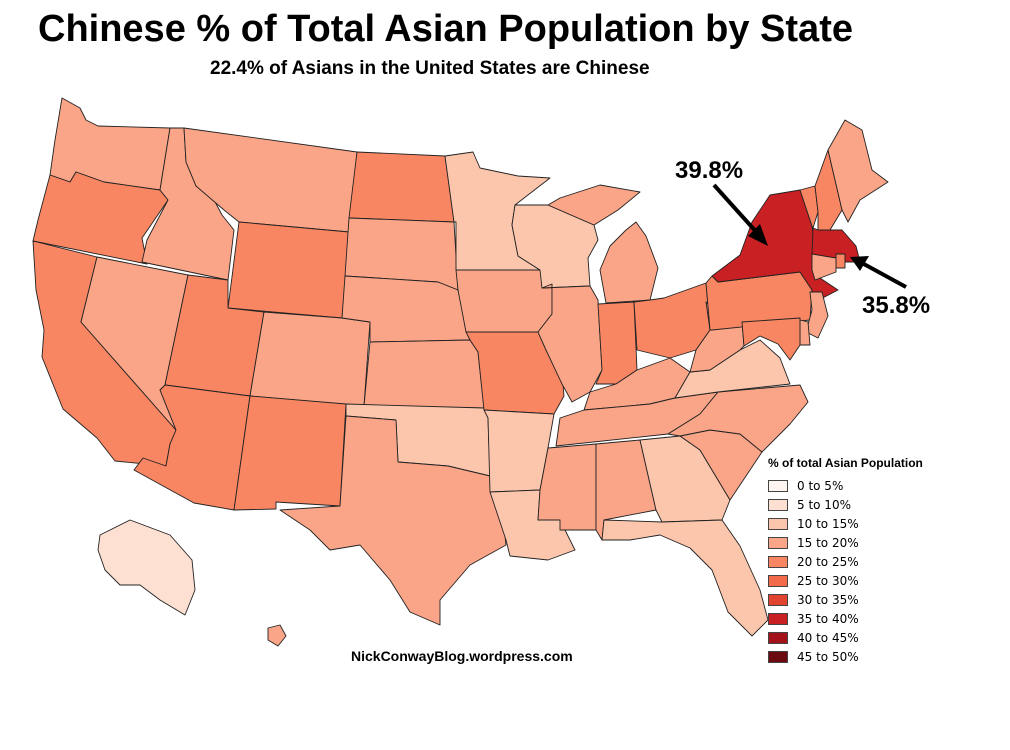 This screenshot has width=1010, height=750. Describe the element at coordinates (840, 261) in the screenshot. I see `state-ri` at that location.